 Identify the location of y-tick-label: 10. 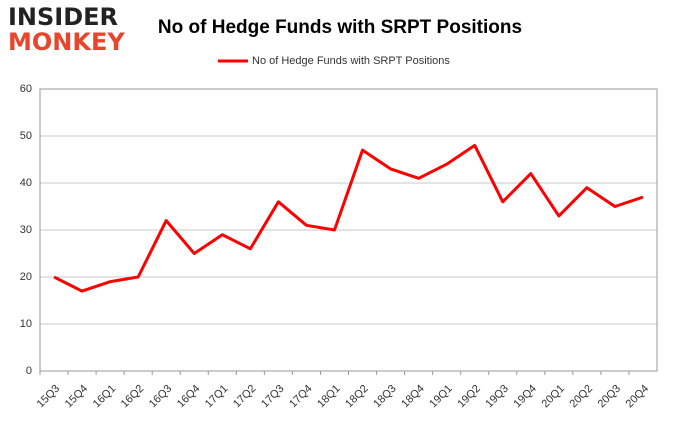
(26, 324).